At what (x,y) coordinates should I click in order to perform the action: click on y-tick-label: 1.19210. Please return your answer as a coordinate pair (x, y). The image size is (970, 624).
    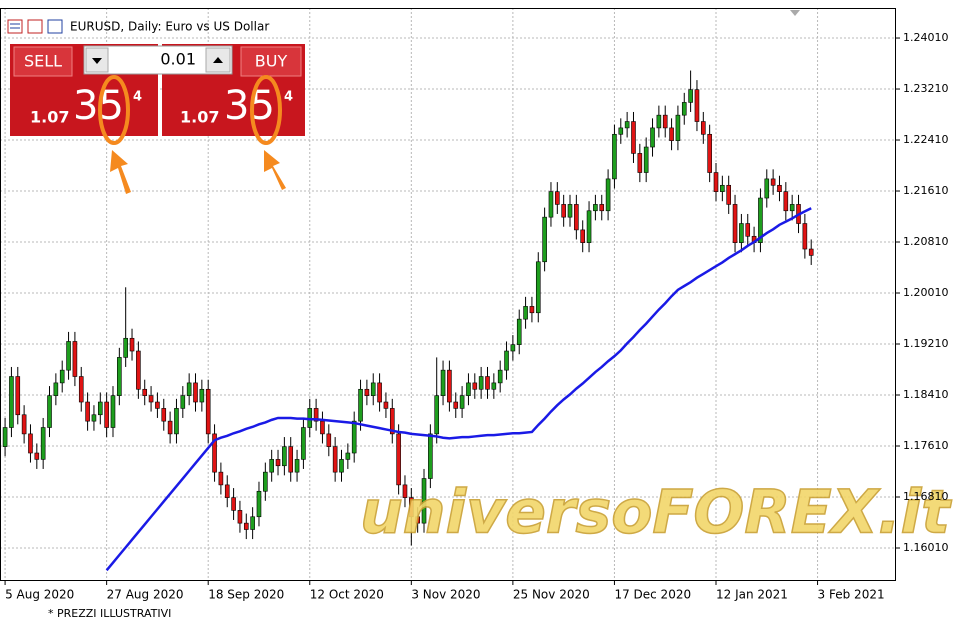
    Looking at the image, I should click on (926, 343).